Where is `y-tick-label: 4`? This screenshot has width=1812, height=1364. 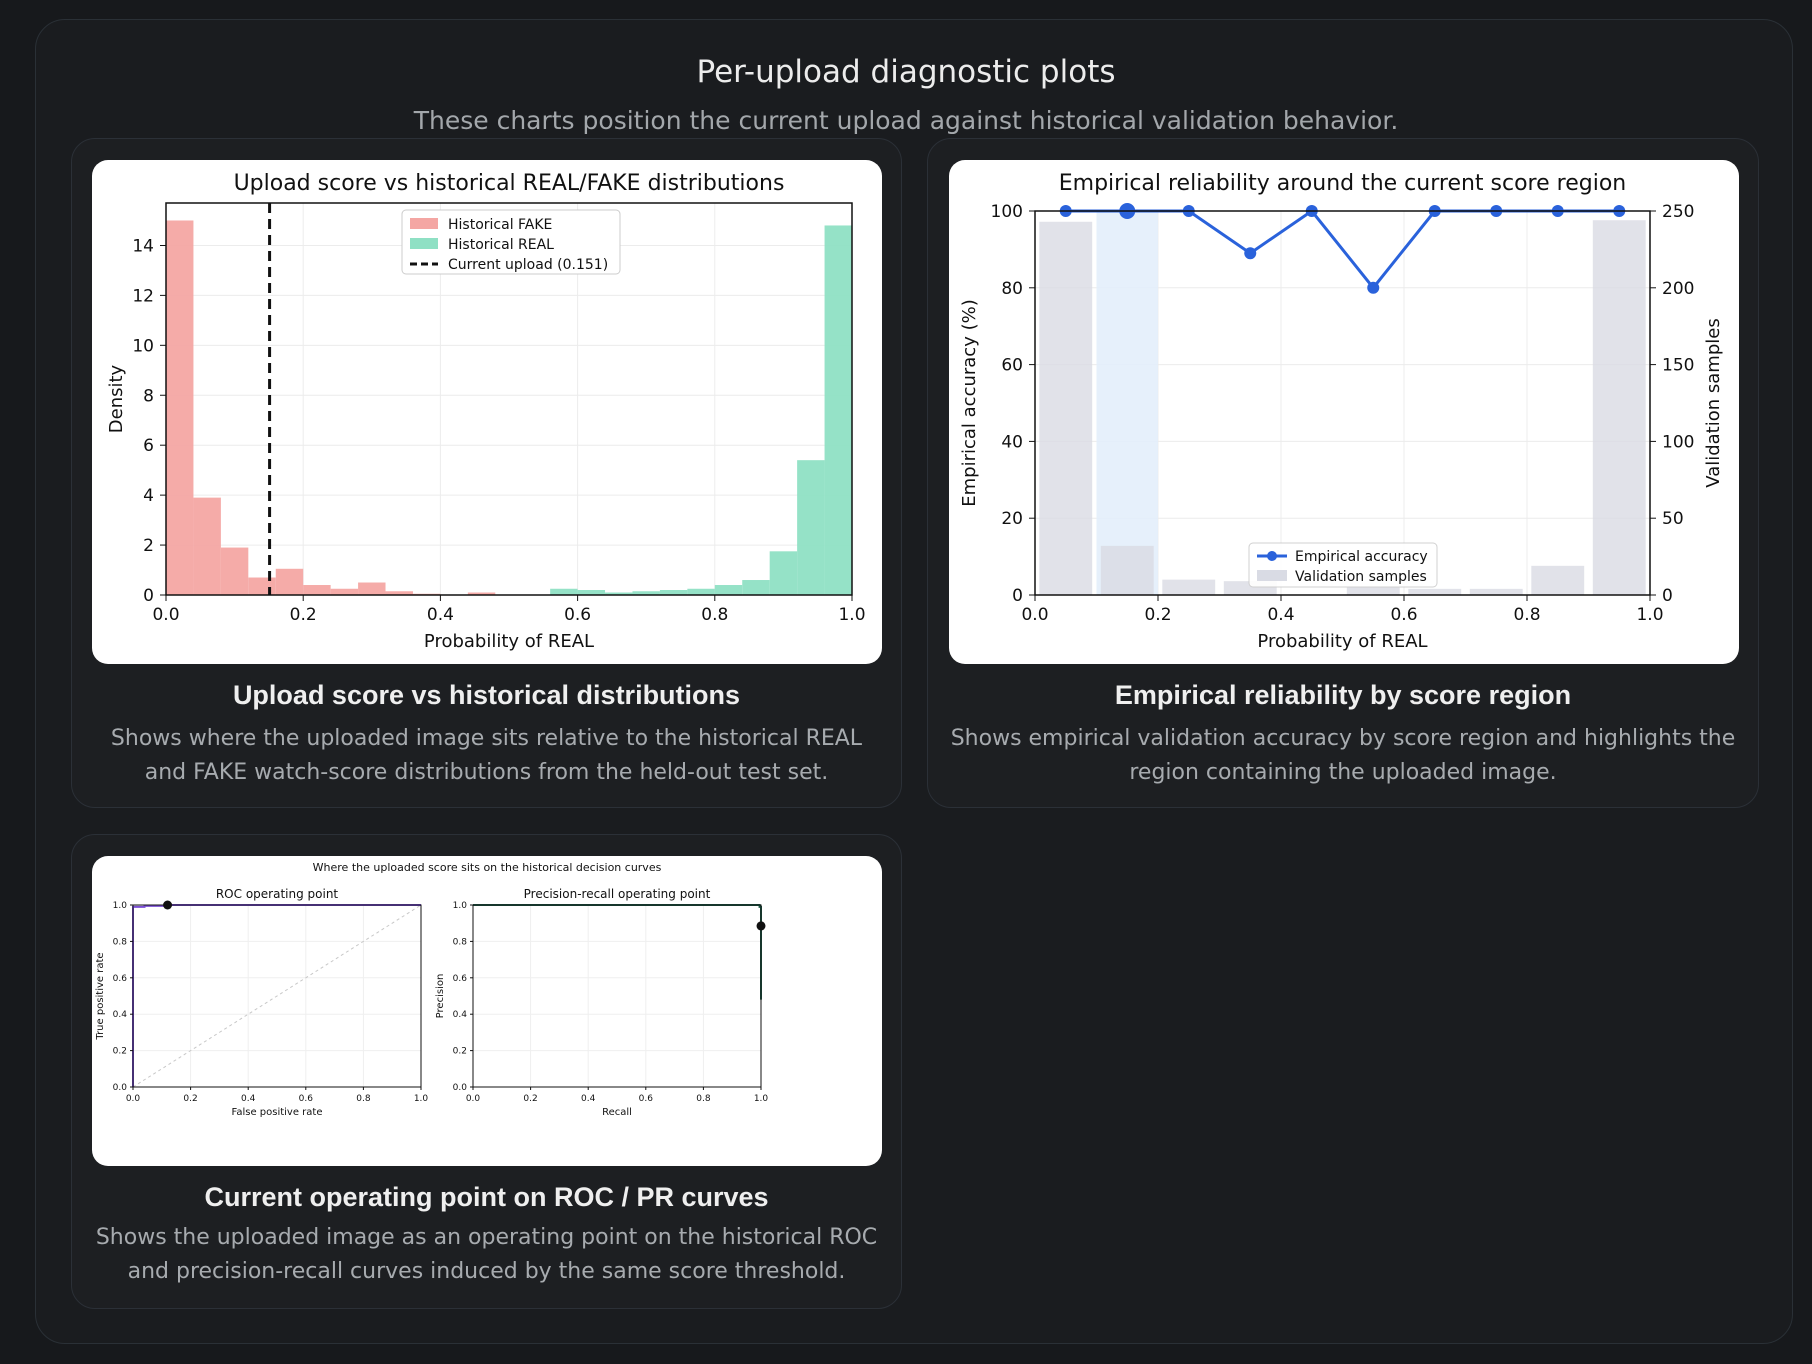
y-tick-label: 4 is located at coordinates (148, 496).